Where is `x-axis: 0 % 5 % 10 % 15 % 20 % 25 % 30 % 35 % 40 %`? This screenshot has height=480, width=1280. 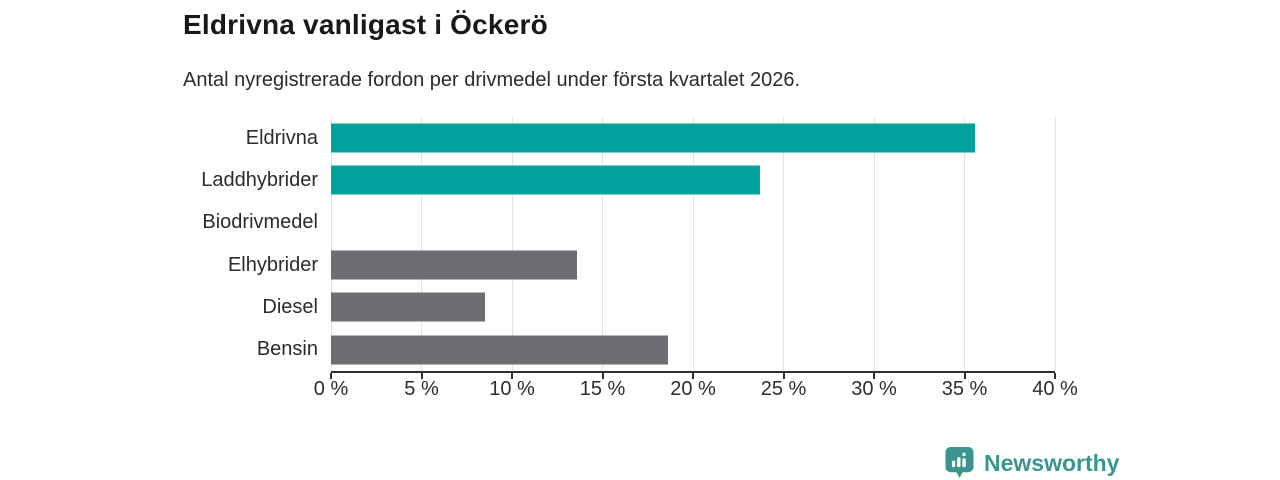
x-axis: 0 % 5 % 10 % 15 % 20 % 25 % 30 % 35 % 40 % is located at coordinates (696, 386).